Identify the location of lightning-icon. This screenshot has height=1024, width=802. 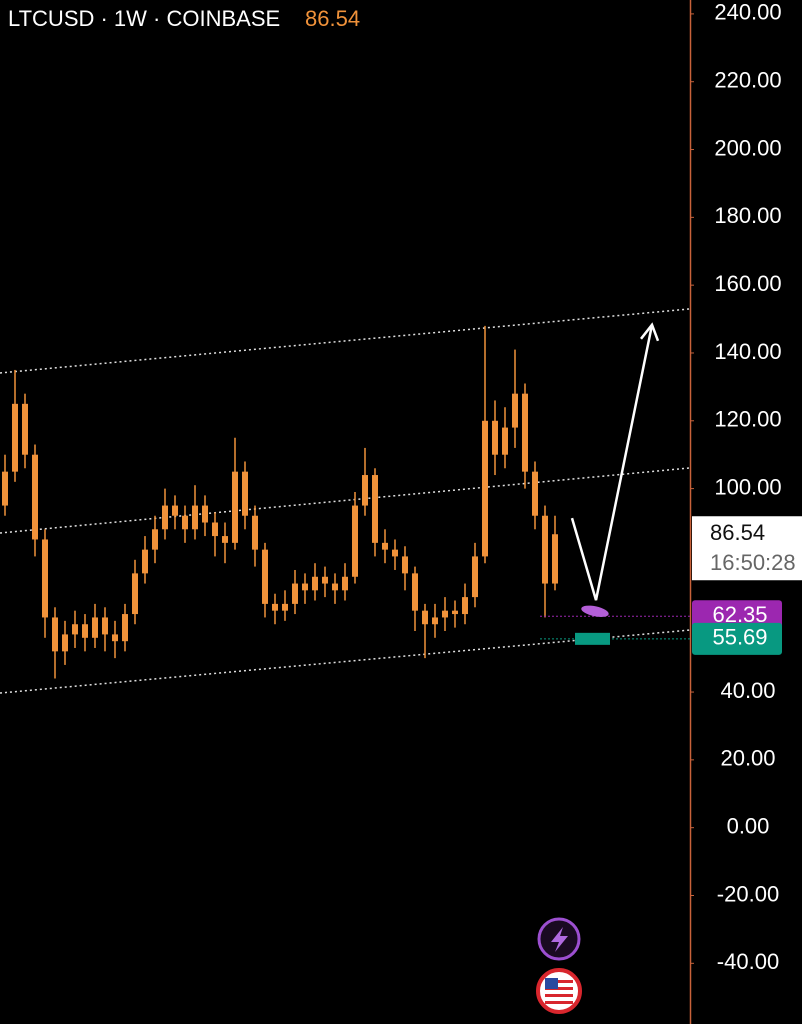
(559, 939).